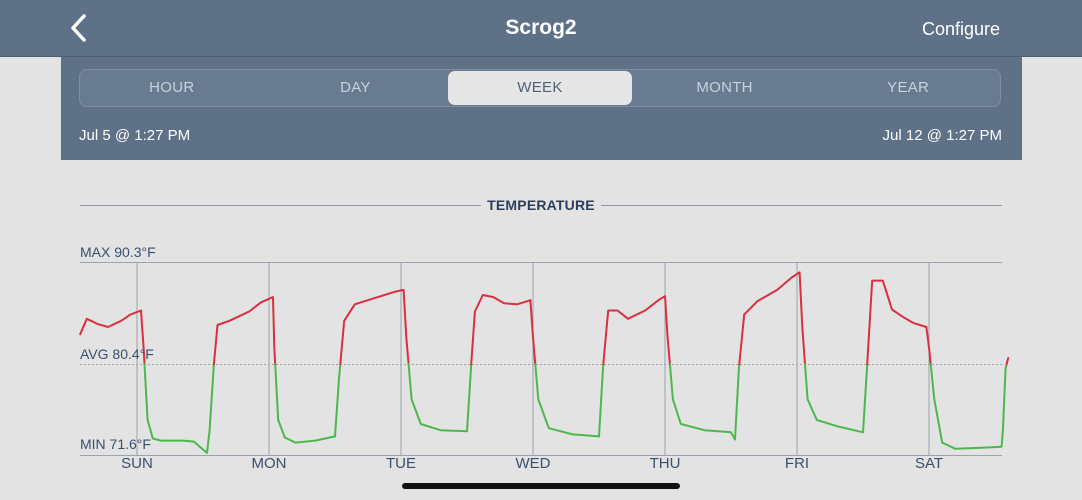 Image resolution: width=1082 pixels, height=500 pixels. Describe the element at coordinates (115, 444) in the screenshot. I see `min-temperature-label: MIN 71.6°F` at that location.